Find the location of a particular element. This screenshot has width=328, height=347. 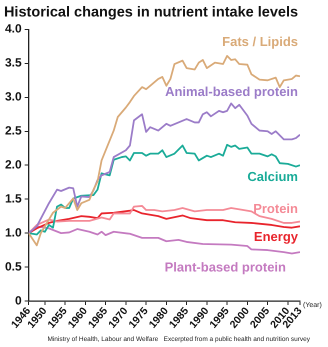

y-tick-label: 0.5 is located at coordinates (13, 266).